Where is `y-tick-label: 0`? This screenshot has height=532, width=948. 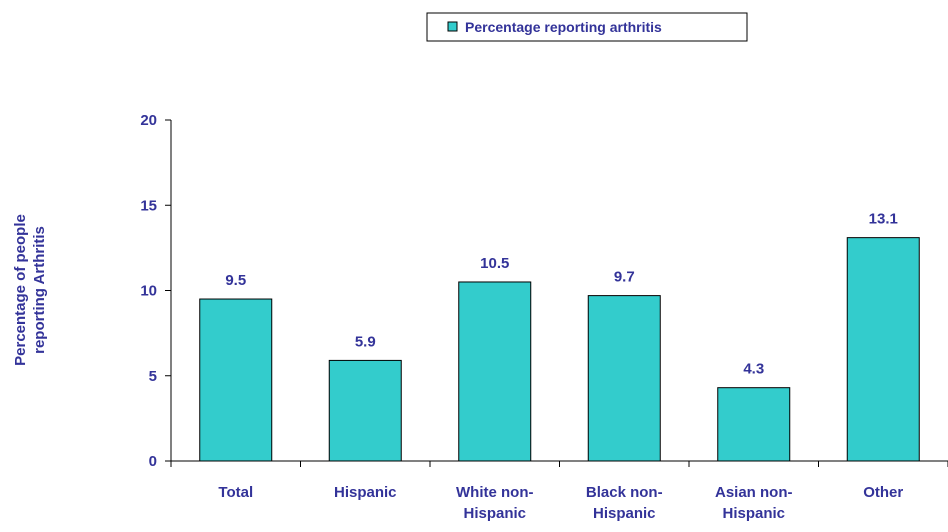
y-tick-label: 0 is located at coordinates (153, 461).